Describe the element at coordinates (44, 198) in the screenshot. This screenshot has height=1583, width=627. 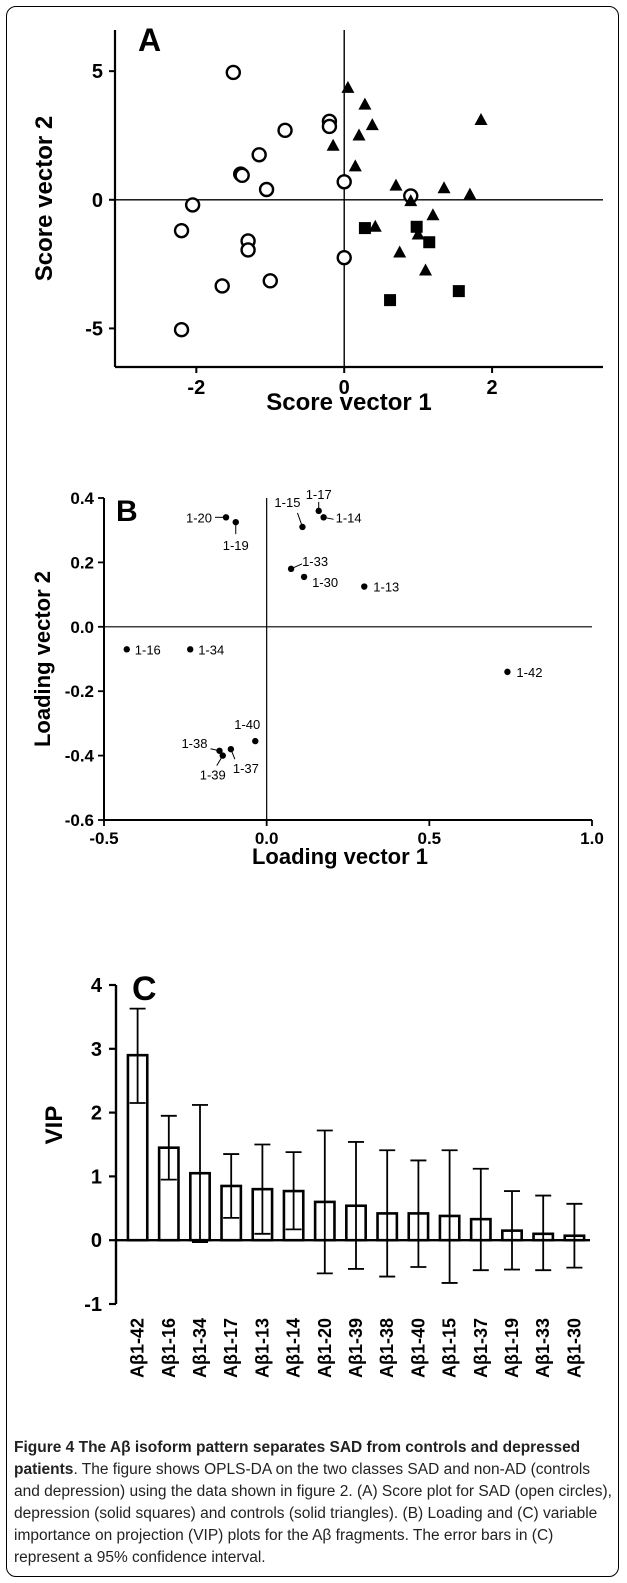
I see `a-y-axis-label: Score vector 2` at that location.